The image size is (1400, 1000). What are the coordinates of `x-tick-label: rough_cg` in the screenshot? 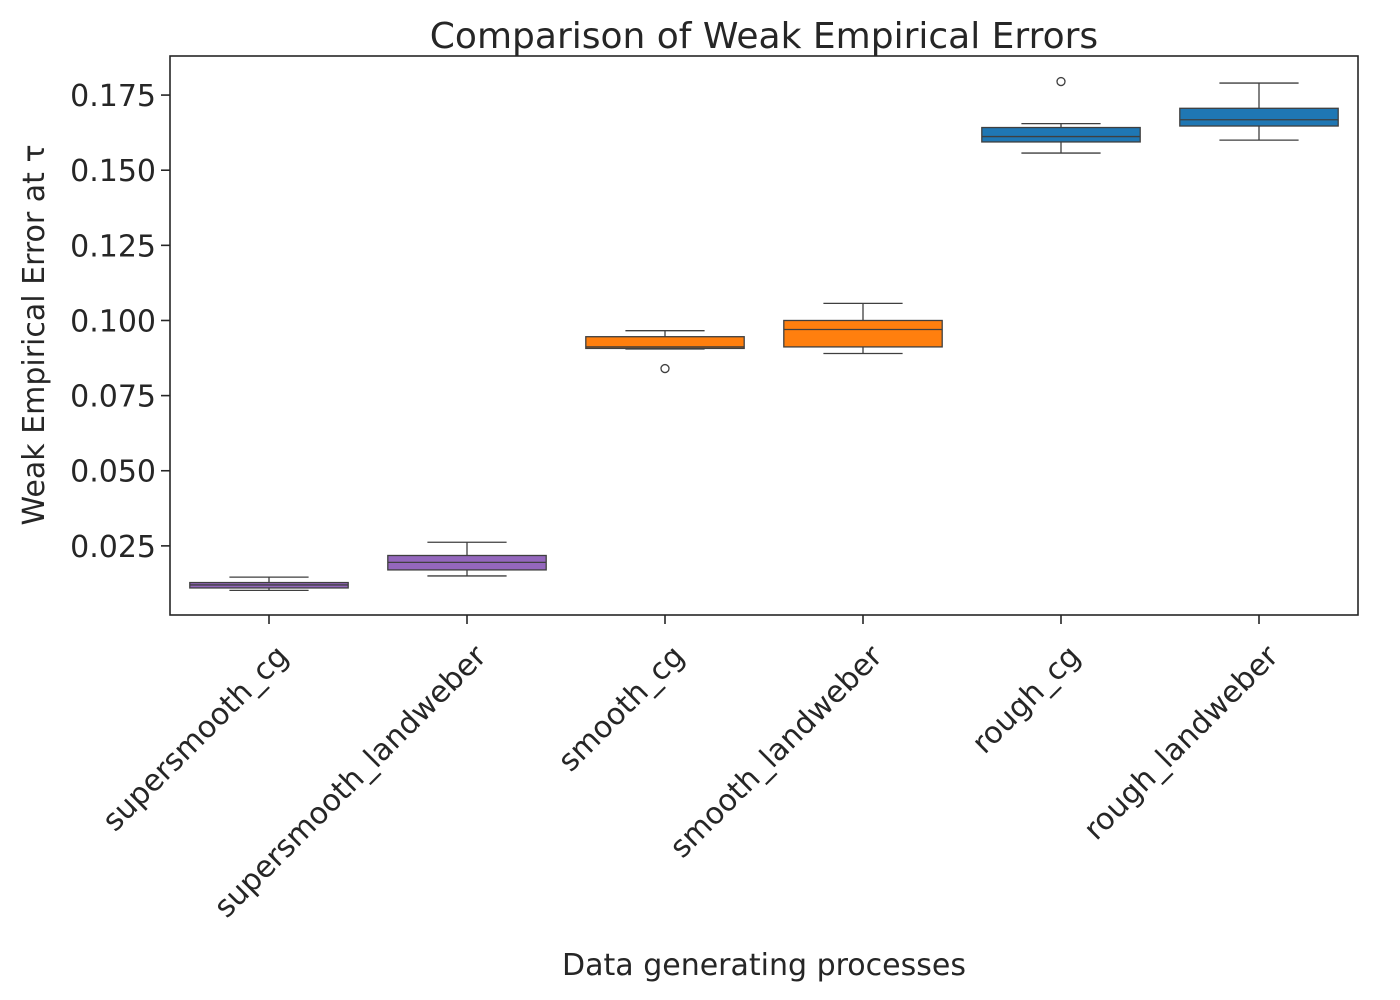 It's located at (1026, 700).